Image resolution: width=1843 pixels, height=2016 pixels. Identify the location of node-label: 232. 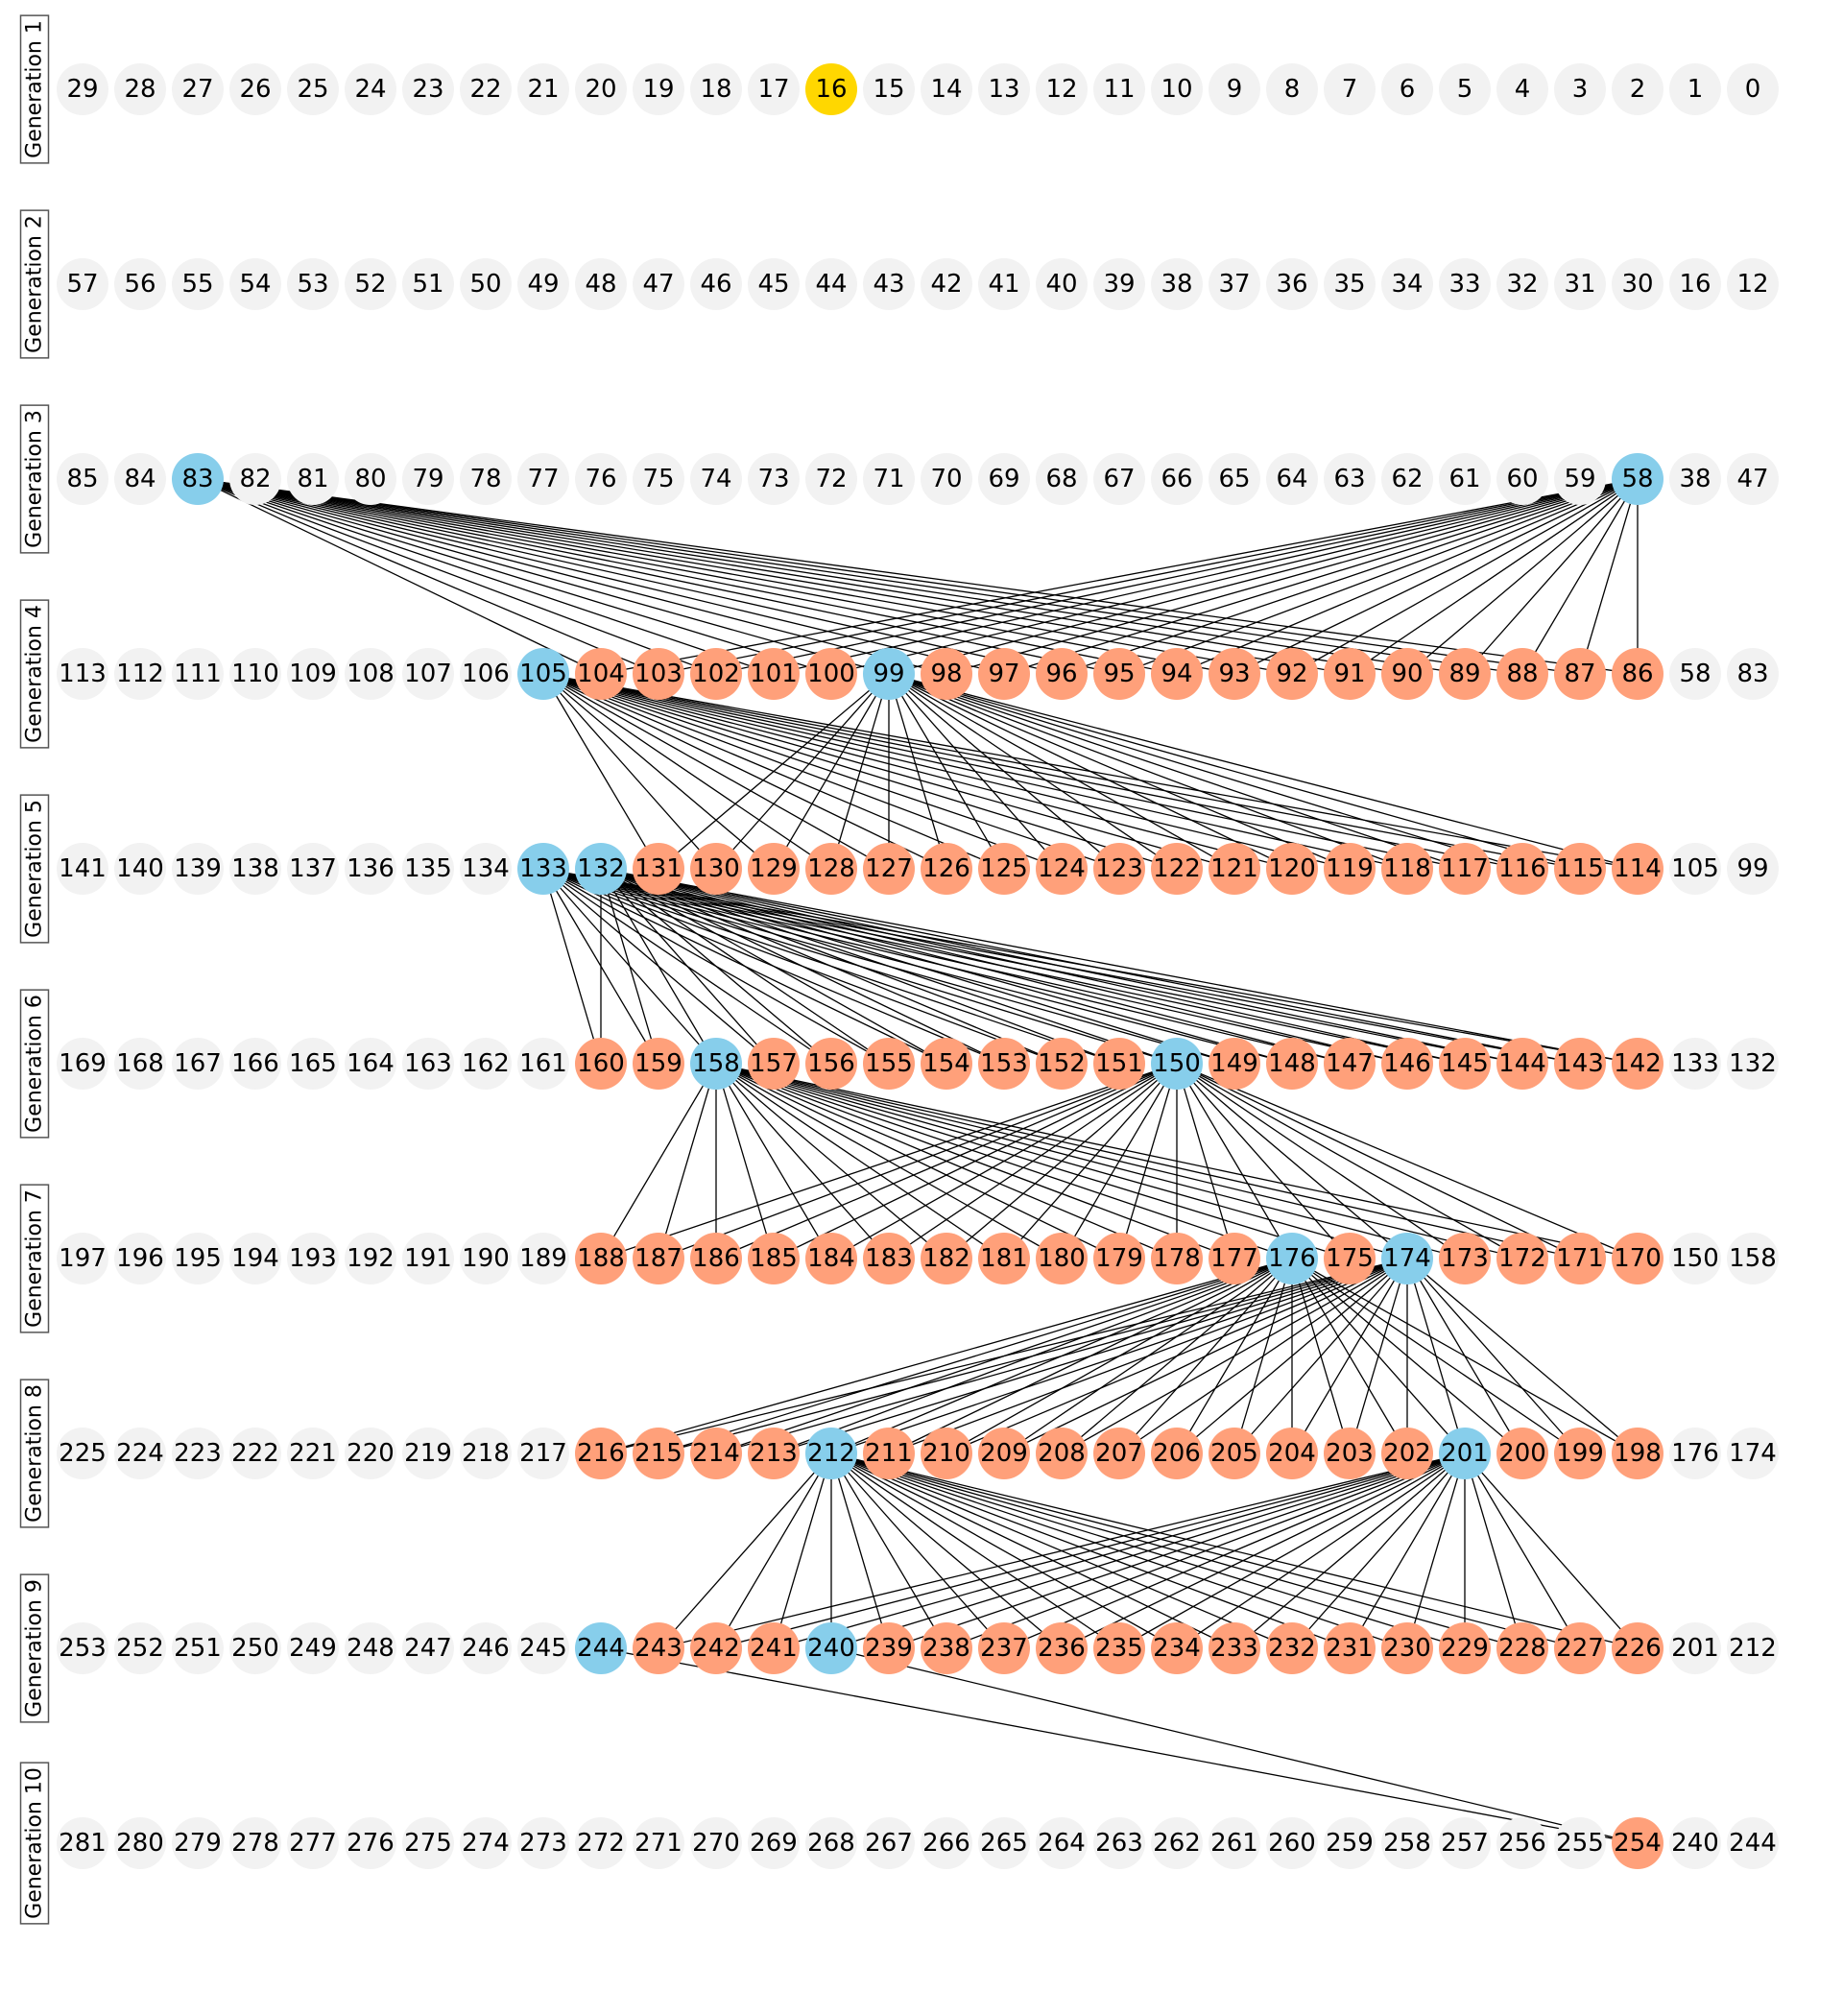
(1292, 1649).